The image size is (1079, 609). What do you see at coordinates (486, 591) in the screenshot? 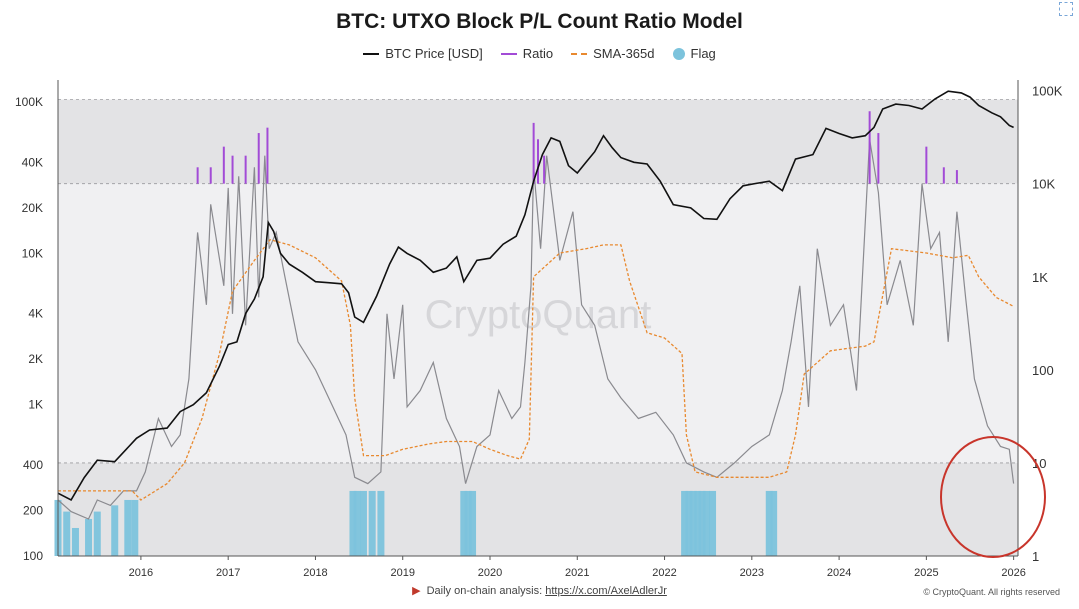
I see `footer-text: Daily on-chain analysis:` at bounding box center [486, 591].